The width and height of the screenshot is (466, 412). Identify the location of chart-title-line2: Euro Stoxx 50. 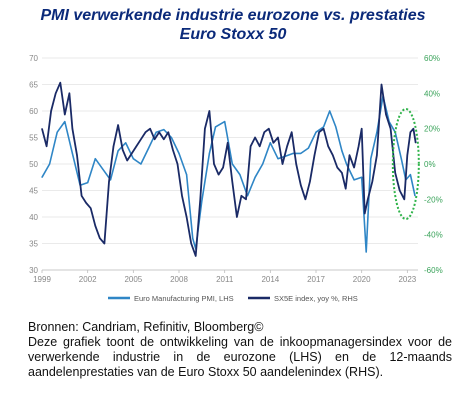
(233, 34).